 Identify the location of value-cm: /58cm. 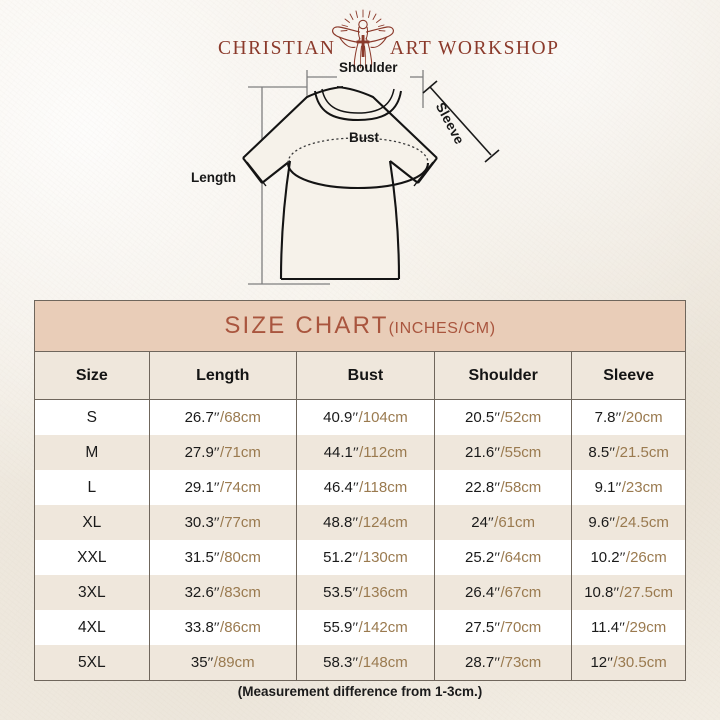
(521, 487).